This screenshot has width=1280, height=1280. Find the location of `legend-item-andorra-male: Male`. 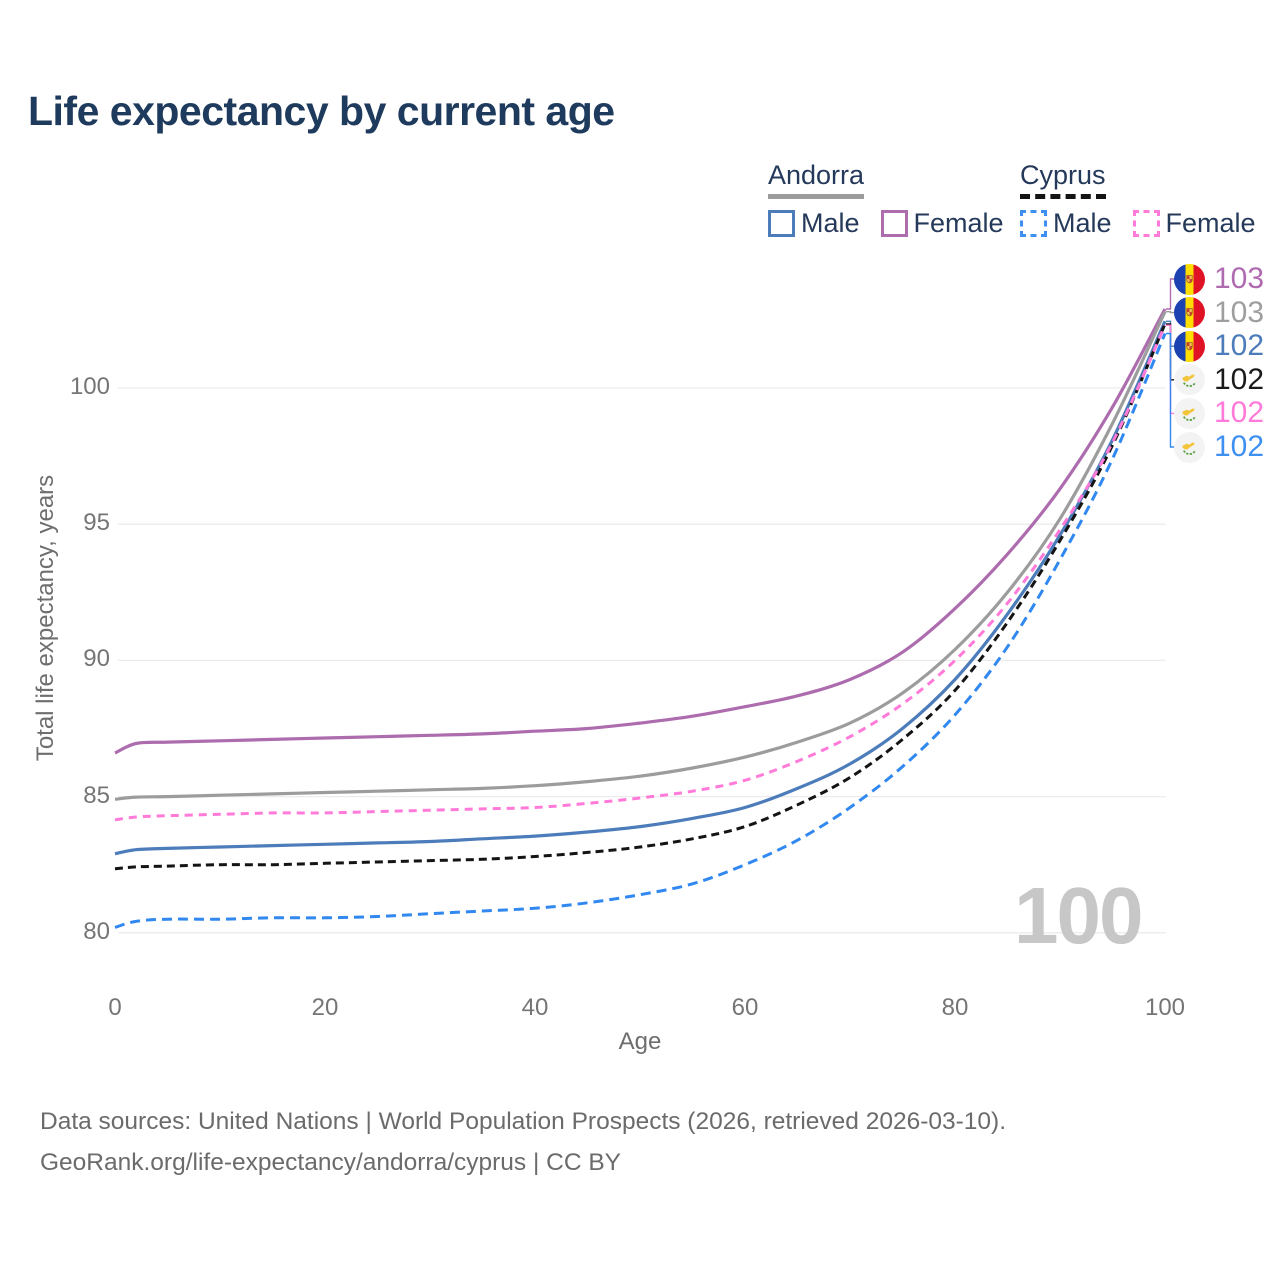

legend-item-andorra-male: Male is located at coordinates (814, 223).